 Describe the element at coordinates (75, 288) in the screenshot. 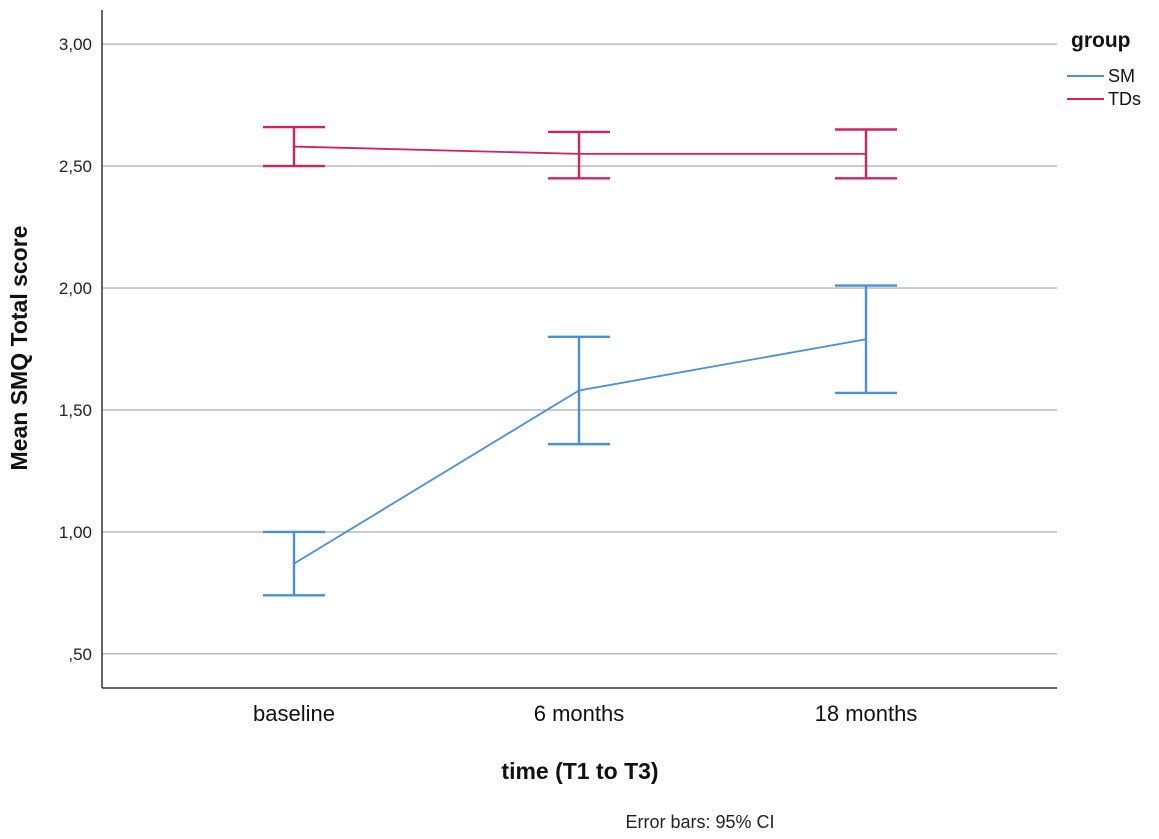

I see `y-tick-label: 2,00` at that location.